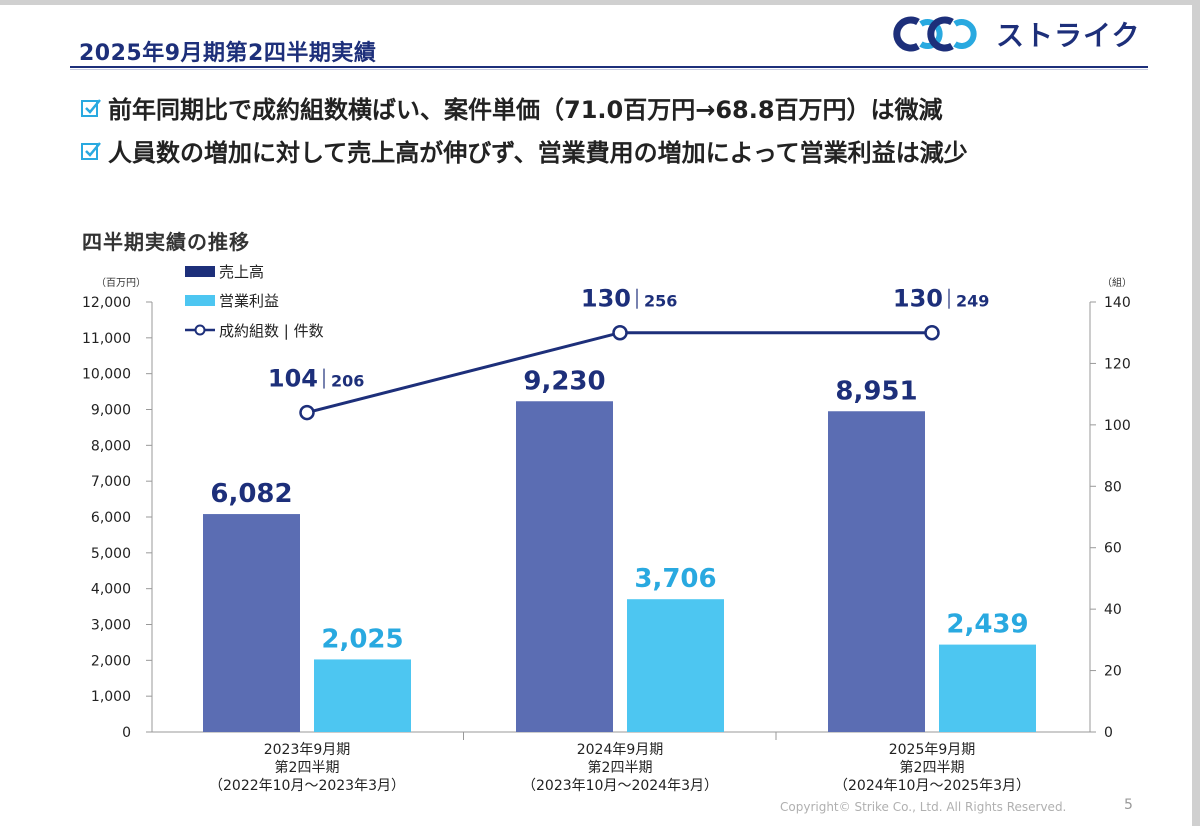  What do you see at coordinates (620, 750) in the screenshot?
I see `x-category-label: 2024年9月期` at bounding box center [620, 750].